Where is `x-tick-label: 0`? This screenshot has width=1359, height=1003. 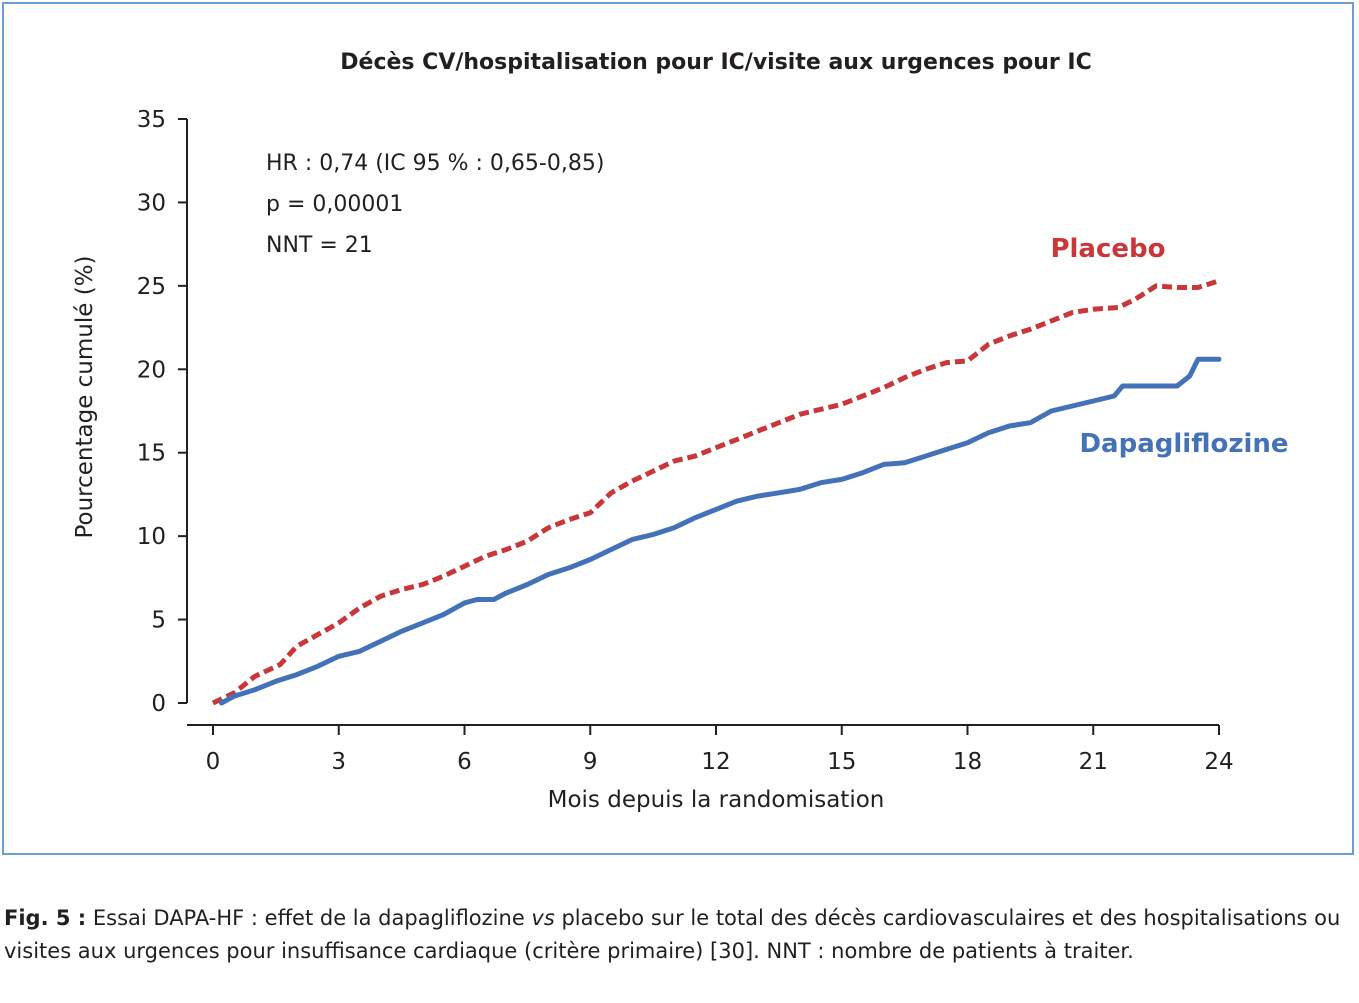 x-tick-label: 0 is located at coordinates (213, 762).